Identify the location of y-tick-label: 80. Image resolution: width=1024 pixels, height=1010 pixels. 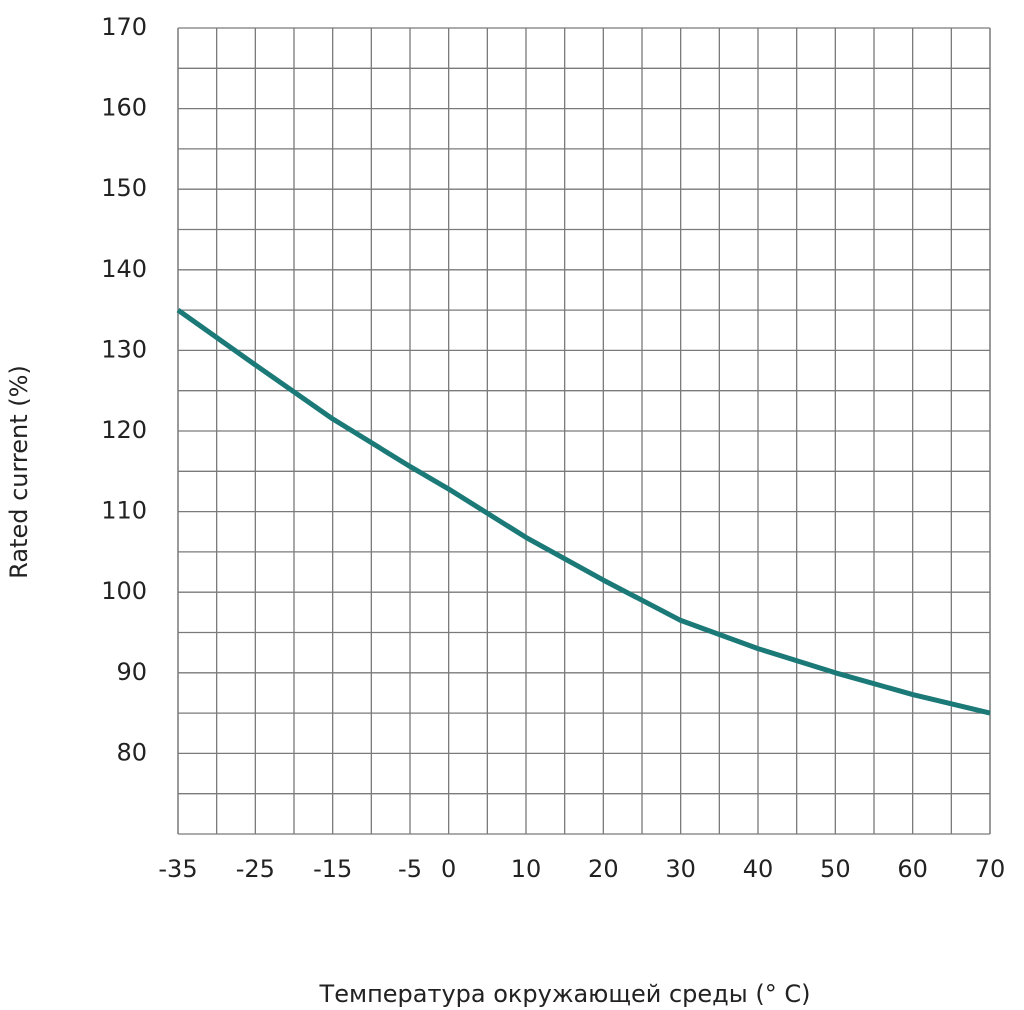
(131, 752).